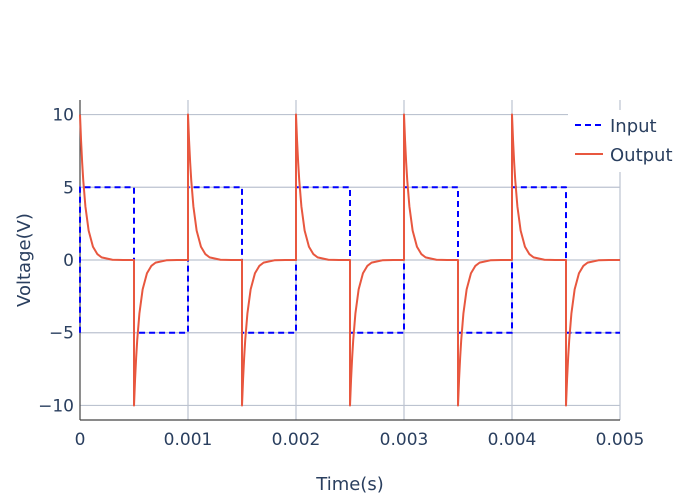  I want to click on legend-label-input: Input, so click(633, 126).